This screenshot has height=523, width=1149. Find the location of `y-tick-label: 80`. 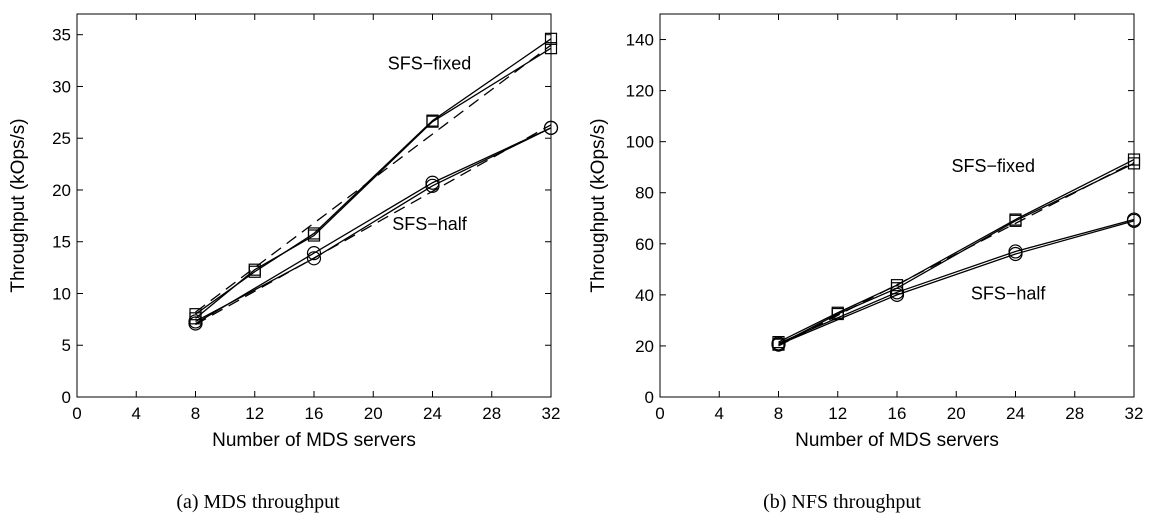

y-tick-label: 80 is located at coordinates (644, 193).